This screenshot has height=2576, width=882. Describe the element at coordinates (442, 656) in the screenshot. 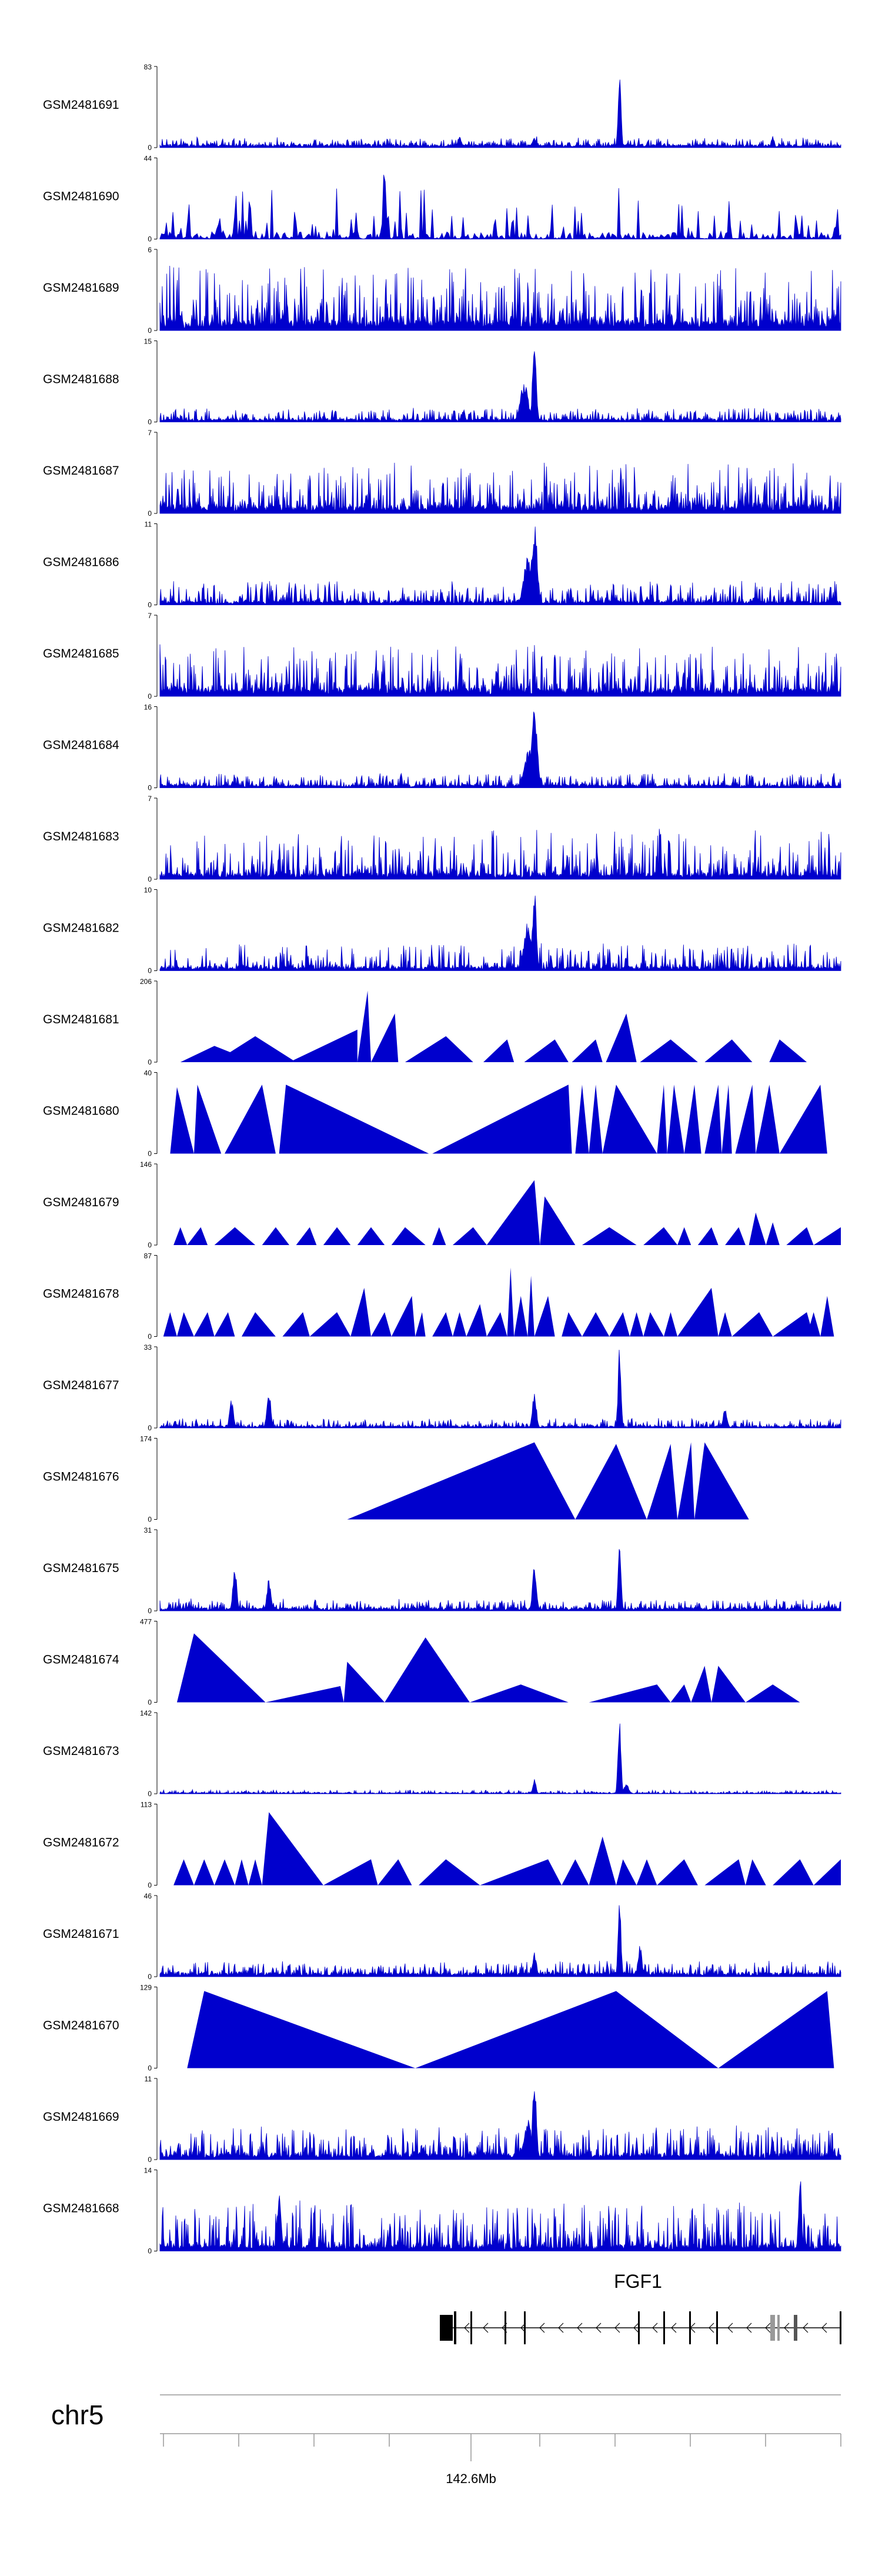

I see `track-GSM2481685: GSM2481685 7 0` at that location.